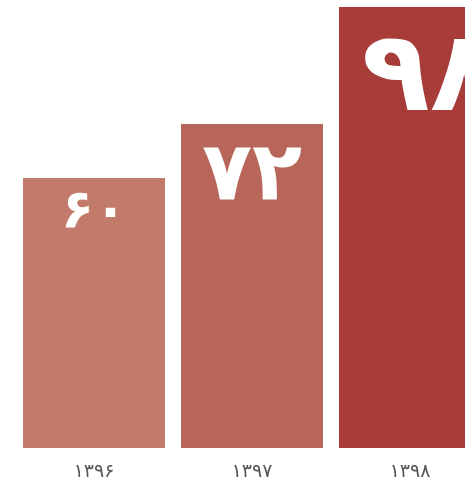 This screenshot has height=483, width=465. What do you see at coordinates (94, 209) in the screenshot?
I see `bar-value-label-1: ۶۰` at bounding box center [94, 209].